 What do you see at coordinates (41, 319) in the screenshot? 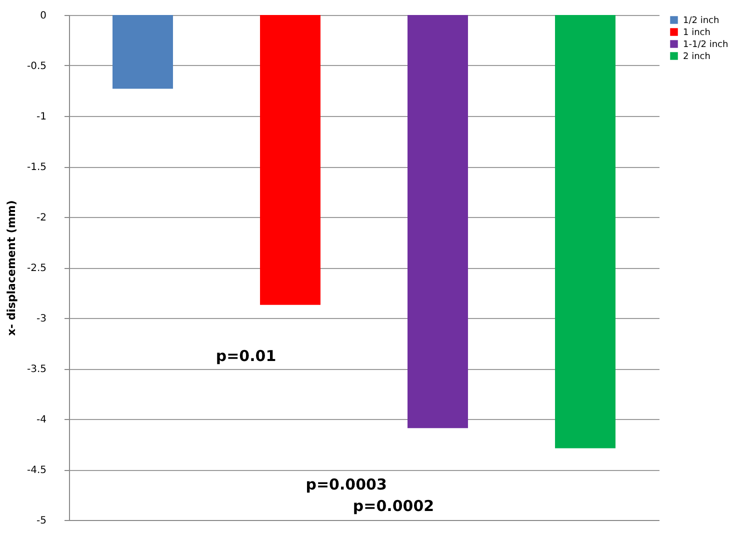
I see `y-tick-label: -3` at bounding box center [41, 319].